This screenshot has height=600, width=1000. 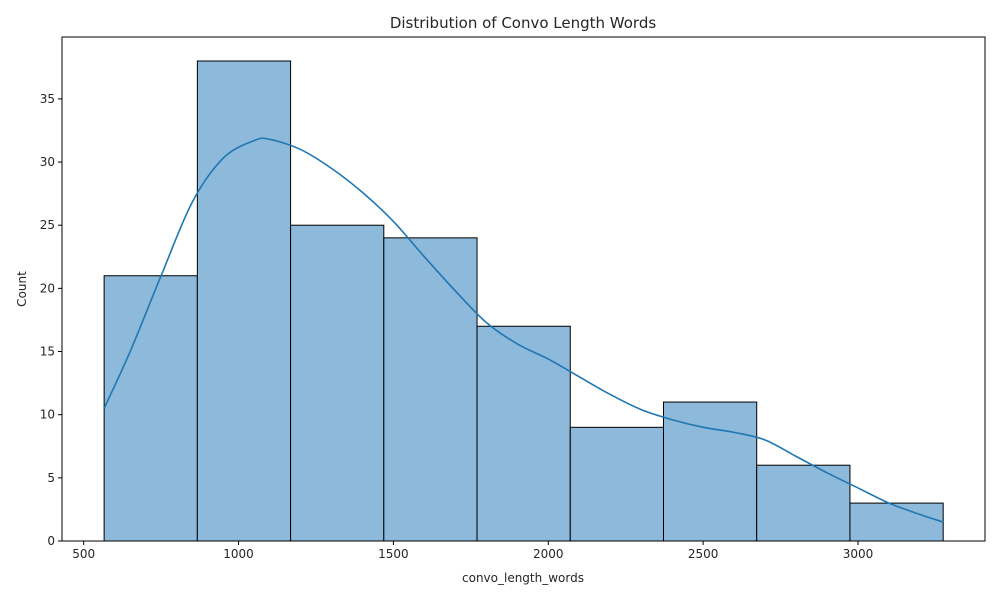 I want to click on y-tick-label: 30, so click(x=47, y=162).